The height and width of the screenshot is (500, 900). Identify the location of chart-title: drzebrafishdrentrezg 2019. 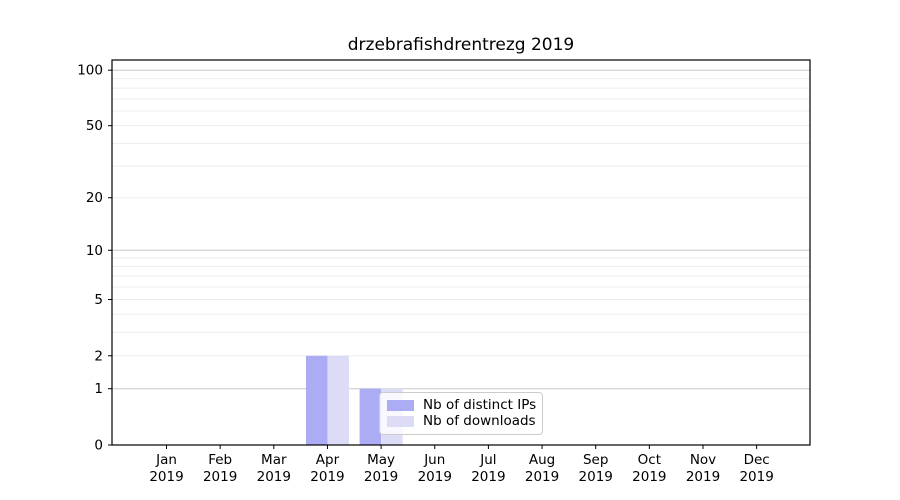
(461, 45).